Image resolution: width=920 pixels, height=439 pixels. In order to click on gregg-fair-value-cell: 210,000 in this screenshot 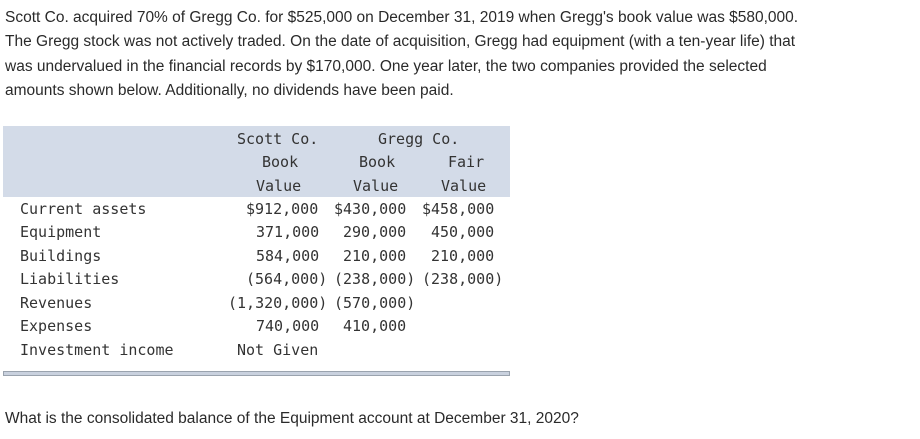, I will do `click(463, 256)`.